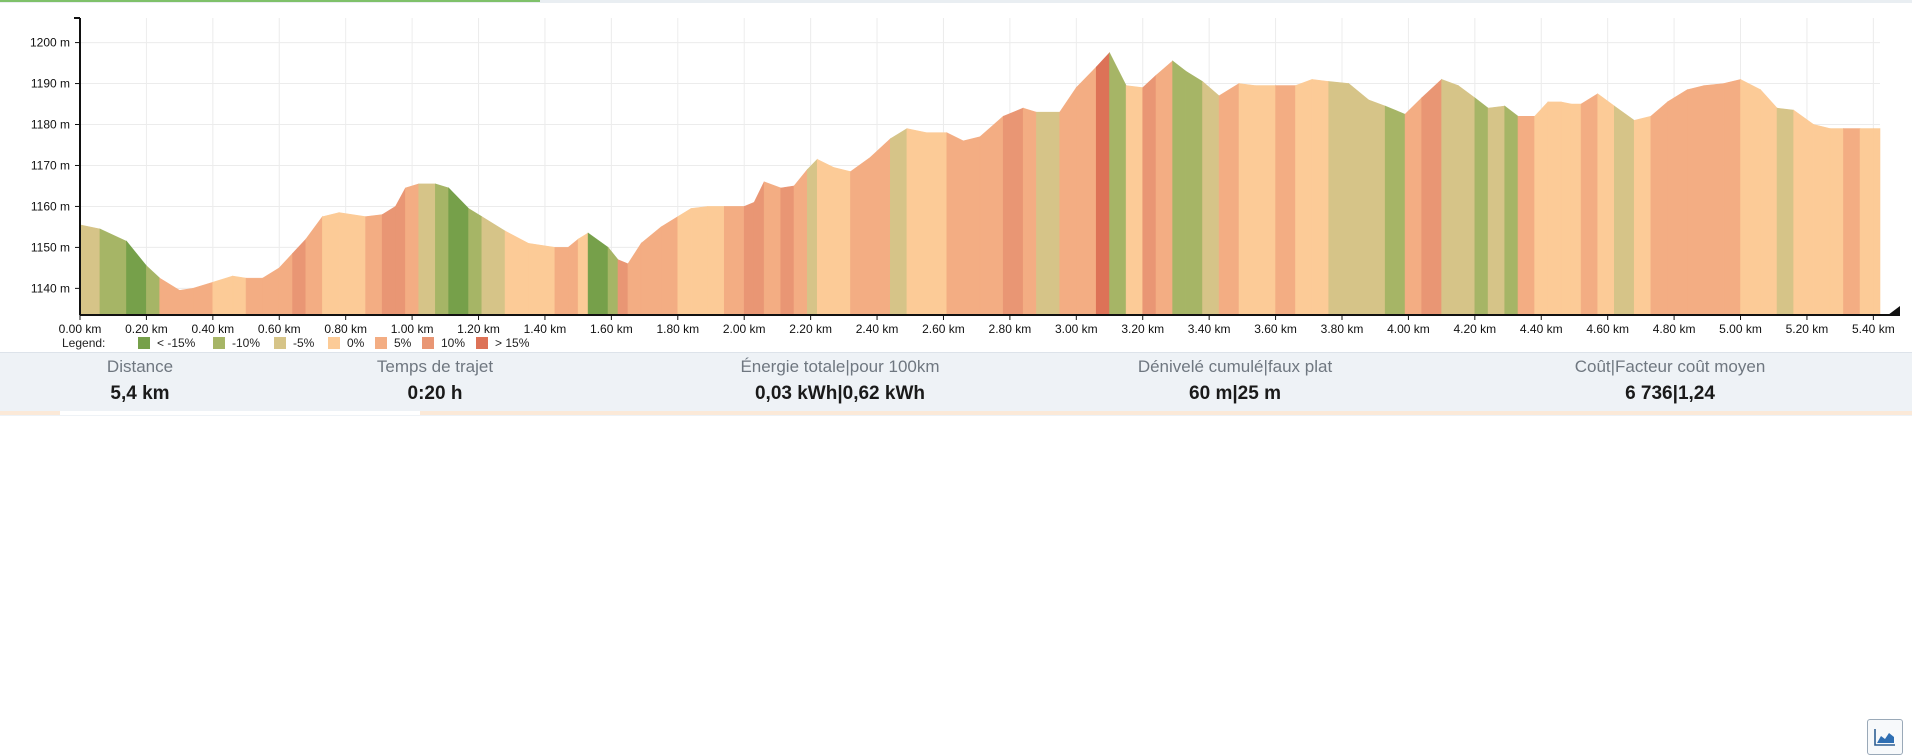 Image resolution: width=1912 pixels, height=755 pixels. I want to click on x-tick-label: 4.20 km, so click(1474, 329).